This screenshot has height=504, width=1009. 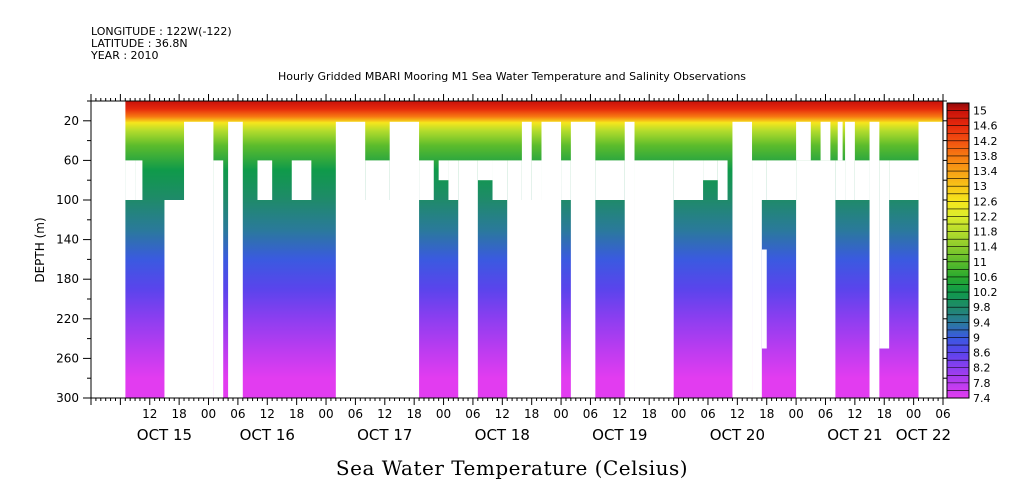 What do you see at coordinates (502, 435) in the screenshot?
I see `day-label: OCT 18` at bounding box center [502, 435].